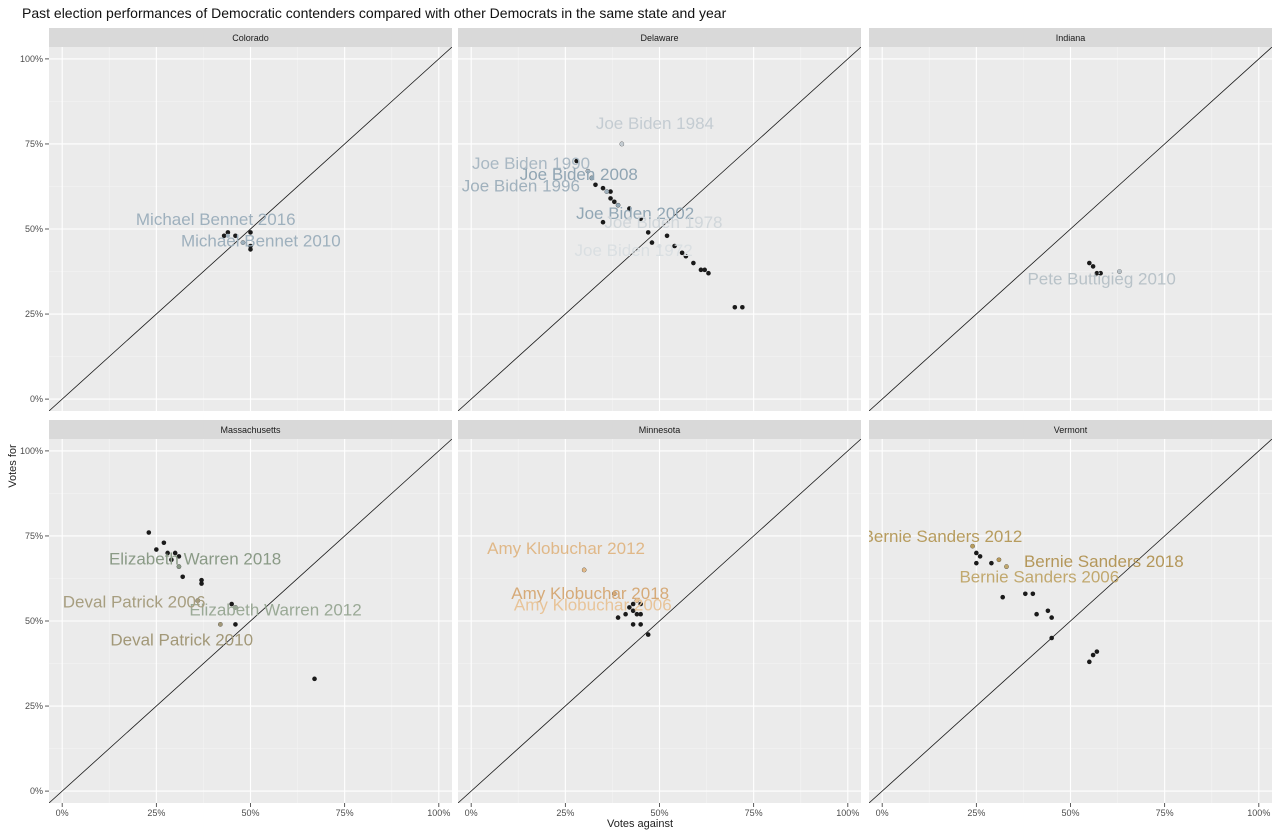 This screenshot has height=836, width=1280. I want to click on point-label: Amy Klobuchar 2012, so click(566, 548).